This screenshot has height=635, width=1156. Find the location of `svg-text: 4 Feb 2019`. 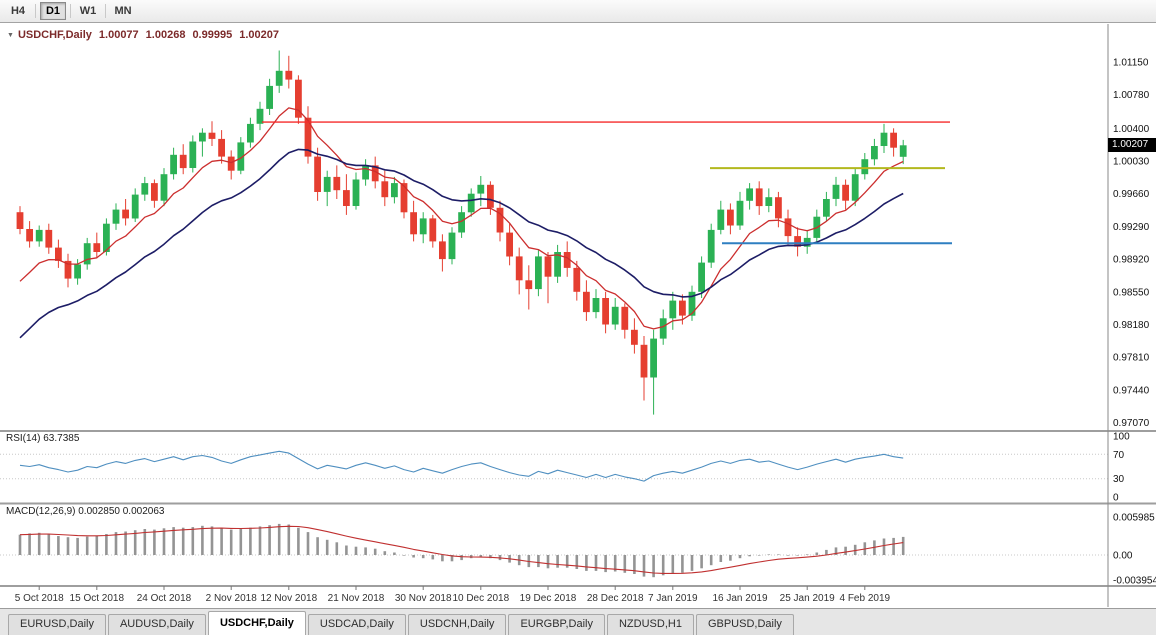

svg-text: 4 Feb 2019 is located at coordinates (864, 598).